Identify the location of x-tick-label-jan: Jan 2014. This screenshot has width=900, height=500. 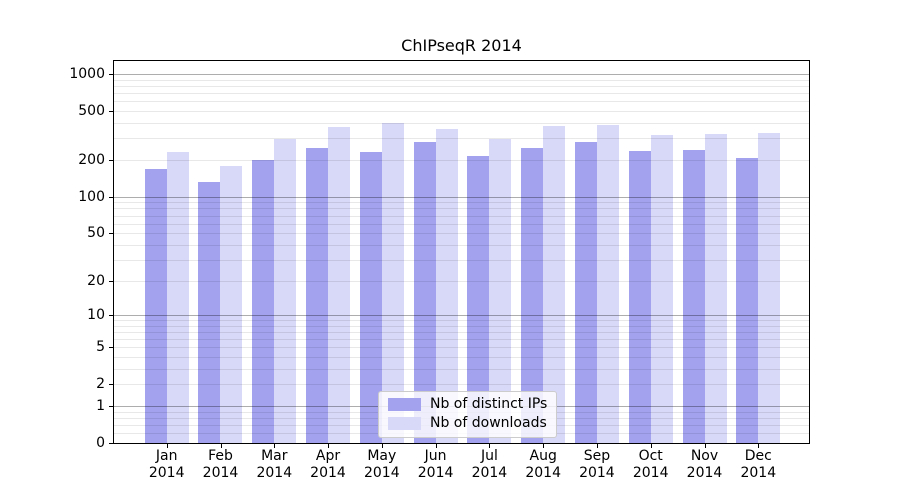
(167, 465).